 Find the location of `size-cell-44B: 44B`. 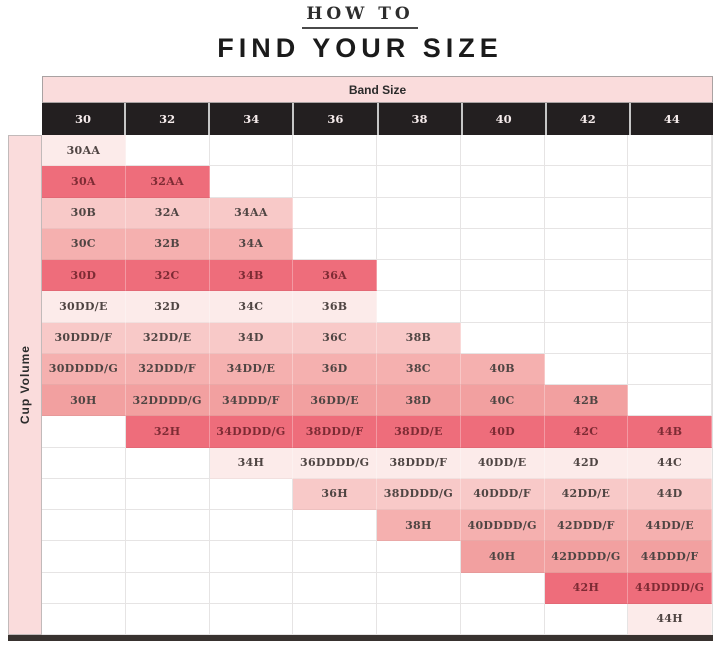

size-cell-44B: 44B is located at coordinates (670, 432).